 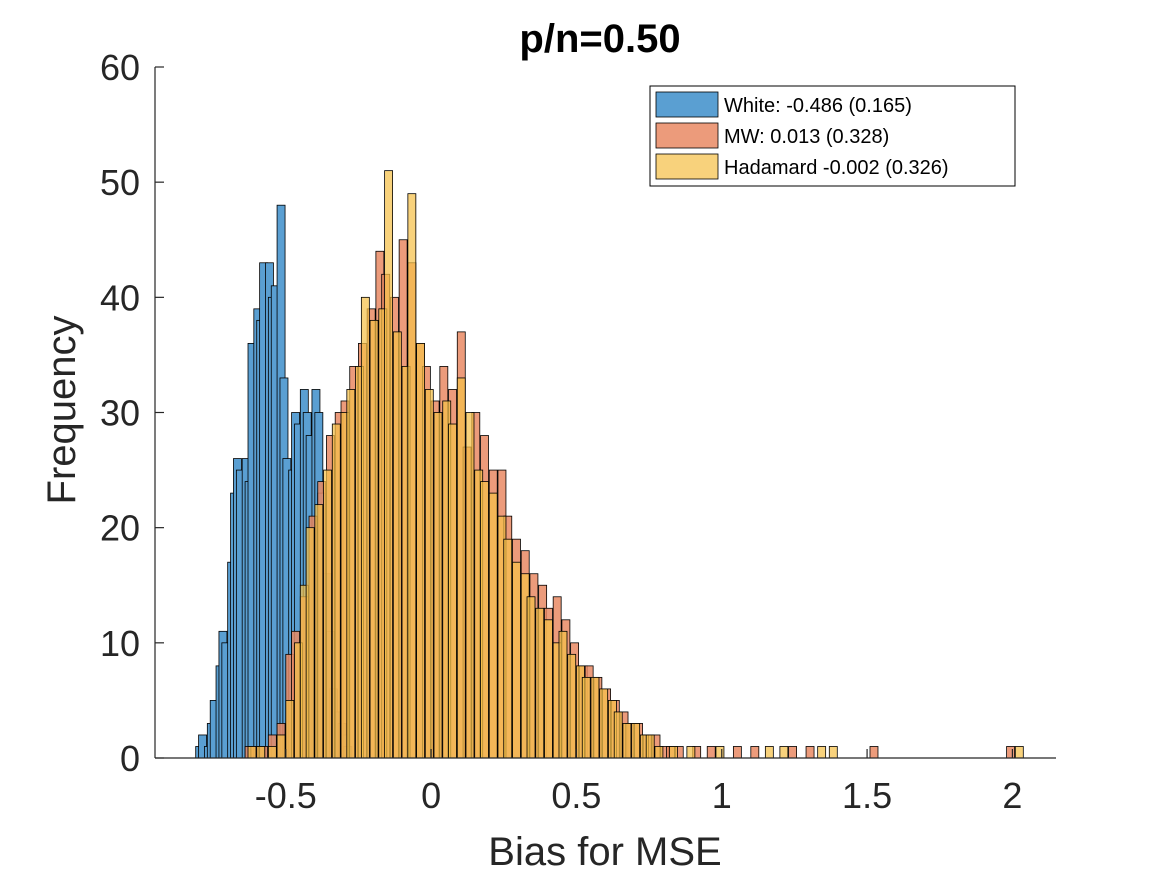 I want to click on chart-title: p/n=0.50, so click(x=599, y=39).